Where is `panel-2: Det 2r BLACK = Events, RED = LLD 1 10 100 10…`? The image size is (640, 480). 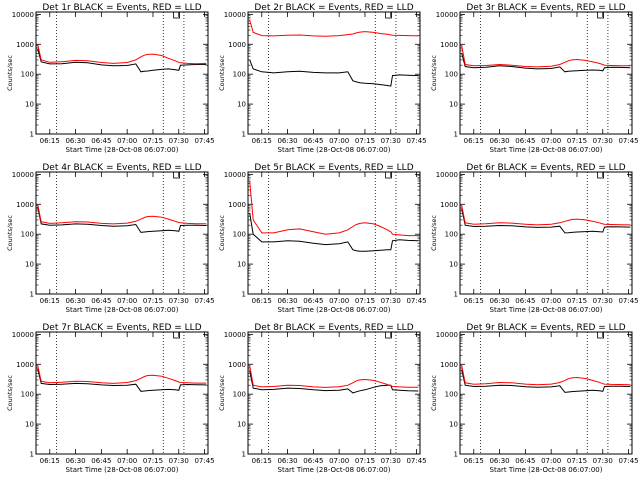
panel-2: Det 2r BLACK = Events, RED = LLD 1 10 100 10… is located at coordinates (322, 78).